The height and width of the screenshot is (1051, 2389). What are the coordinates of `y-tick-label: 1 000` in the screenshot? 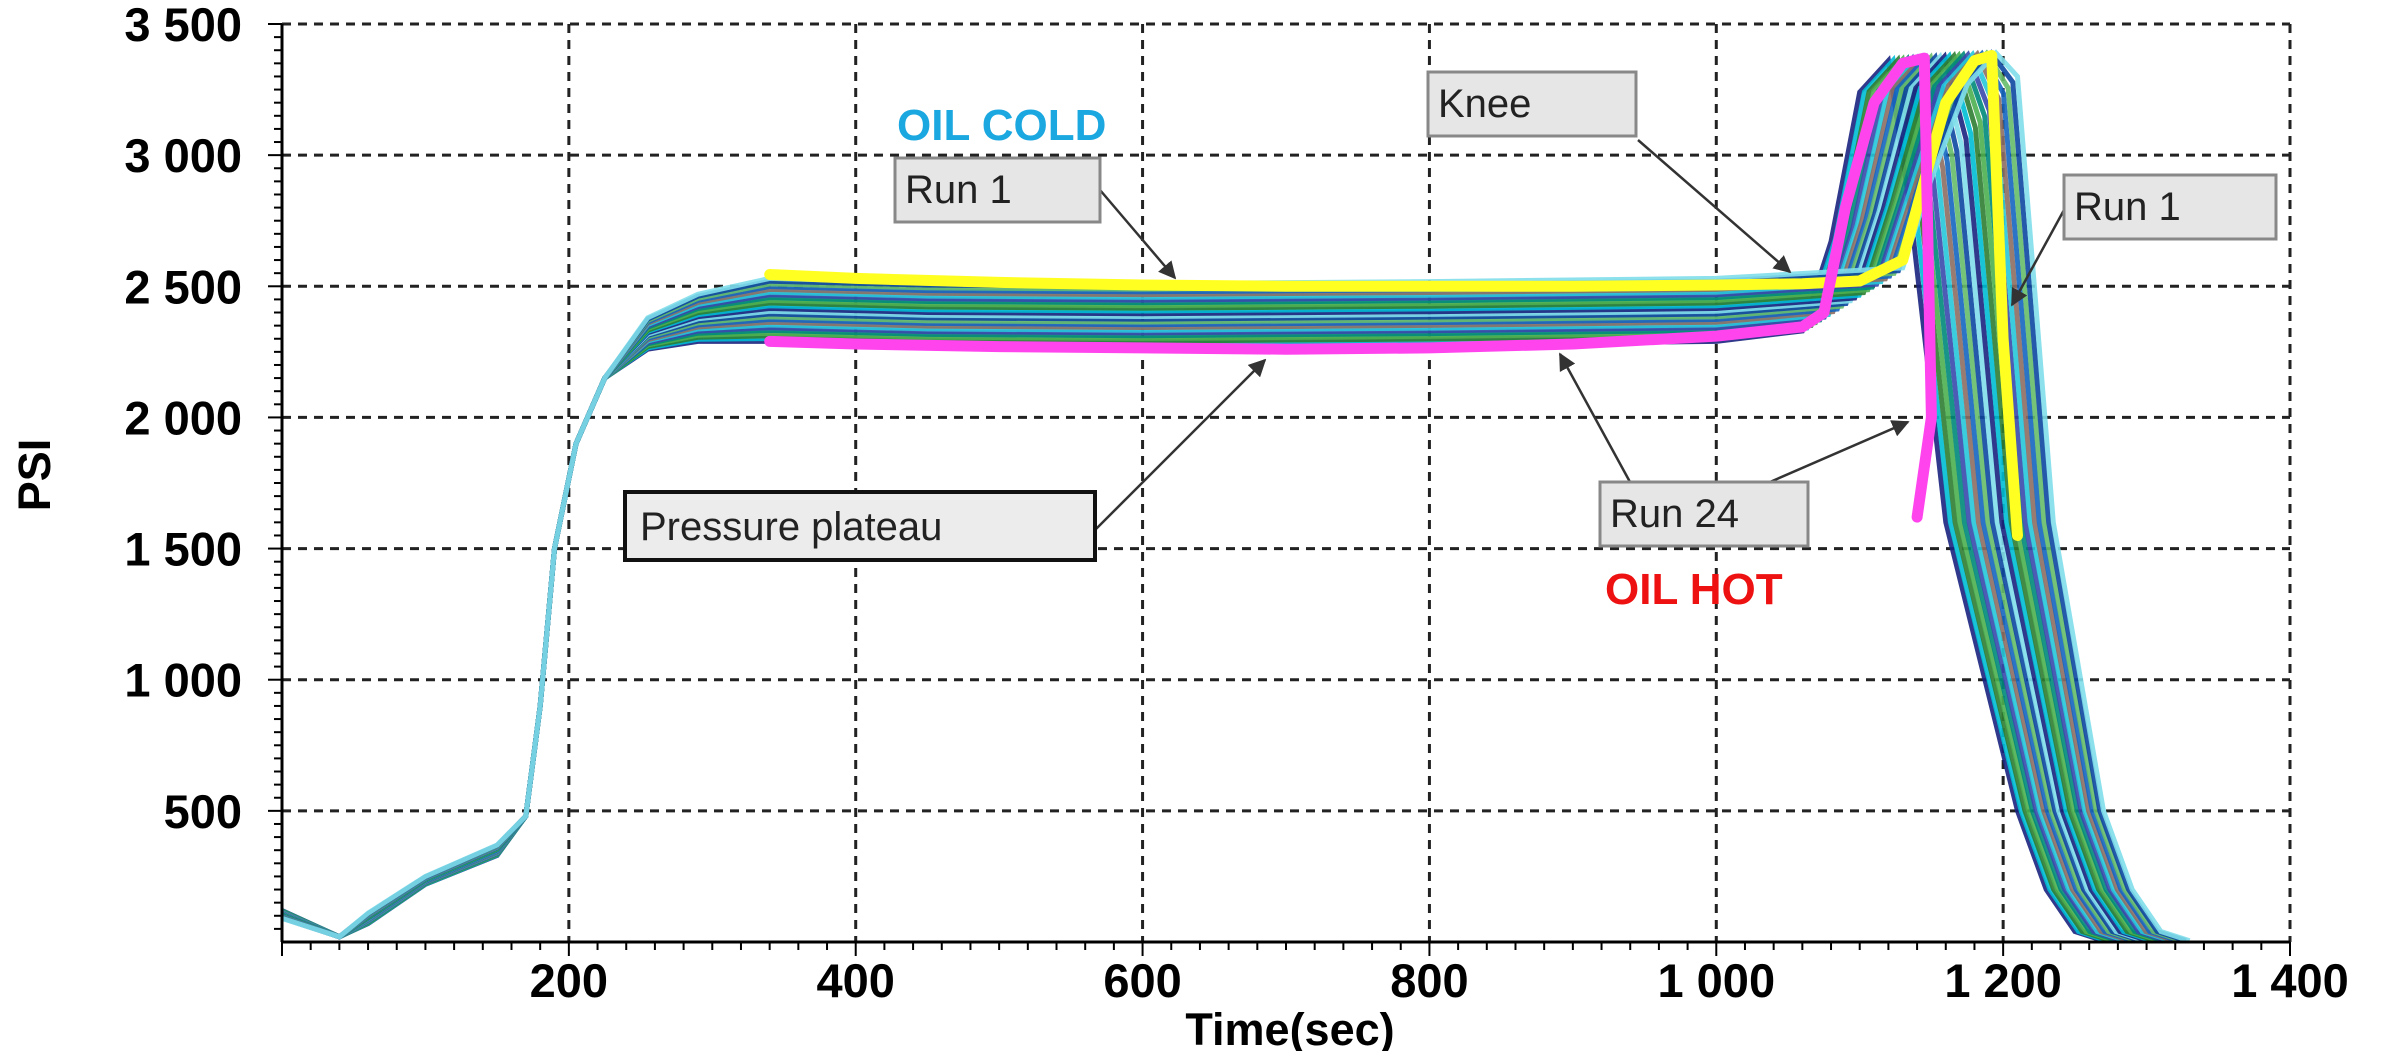 It's located at (183, 680).